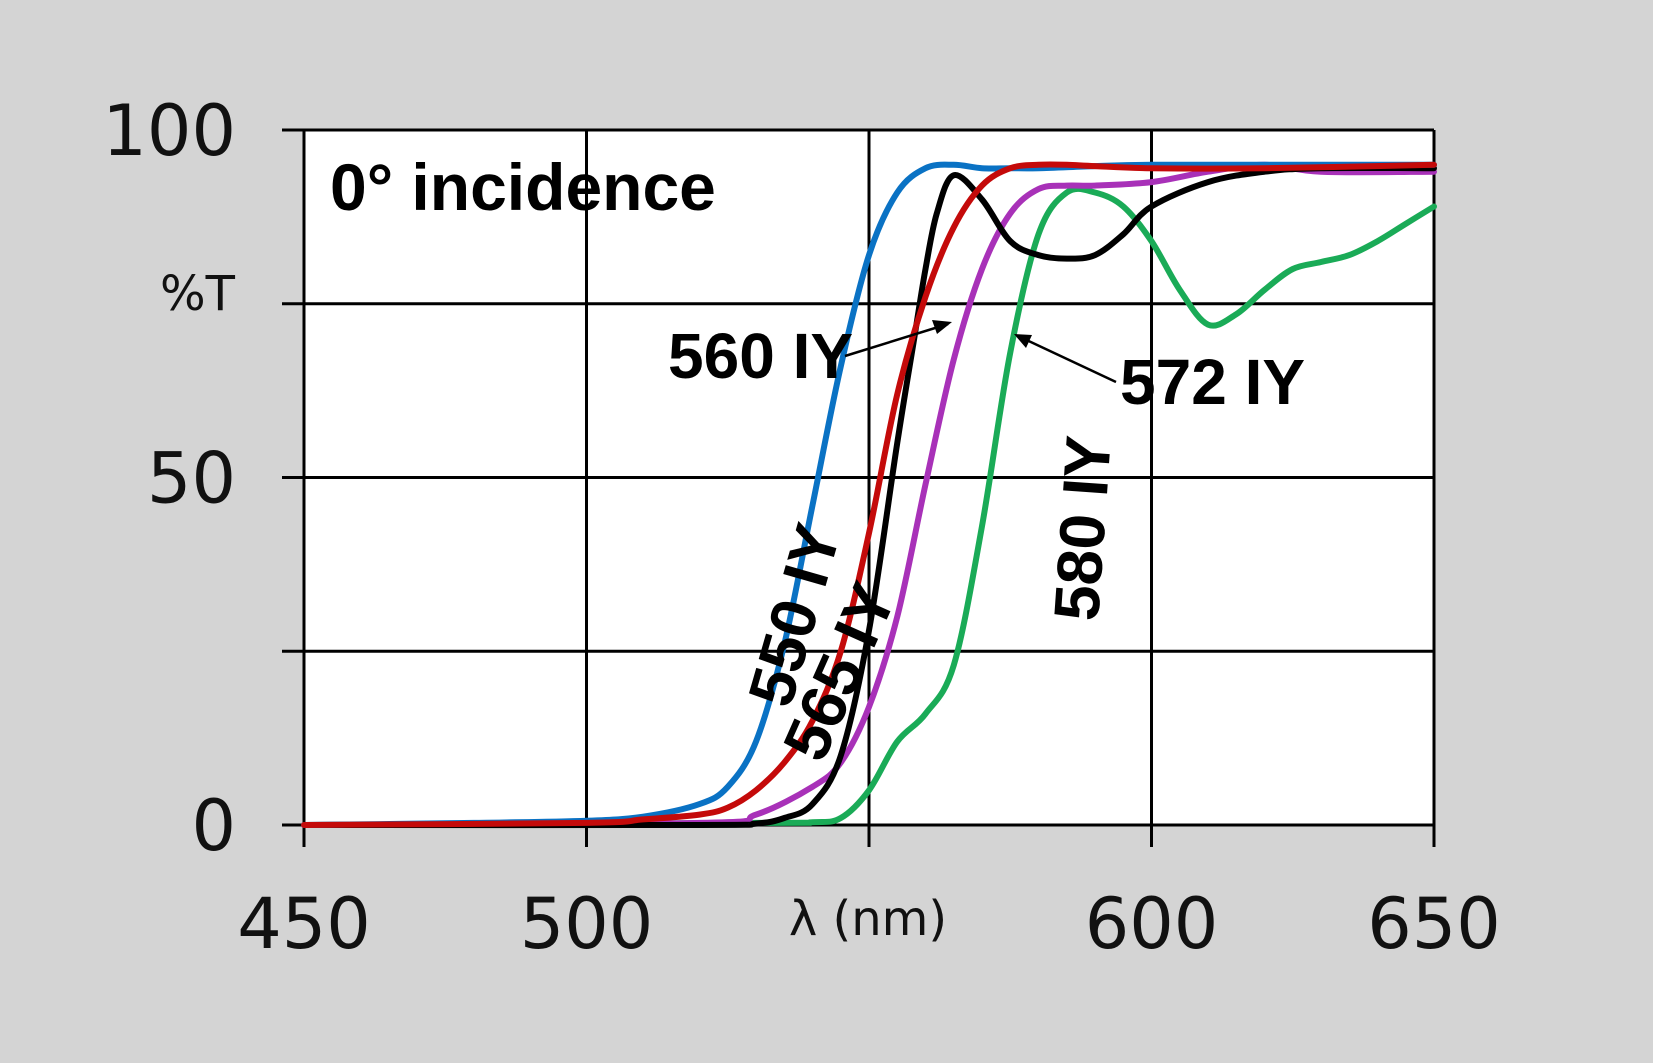 The height and width of the screenshot is (1063, 1653). What do you see at coordinates (760, 356) in the screenshot?
I see `label-560-iy: 560 IY` at bounding box center [760, 356].